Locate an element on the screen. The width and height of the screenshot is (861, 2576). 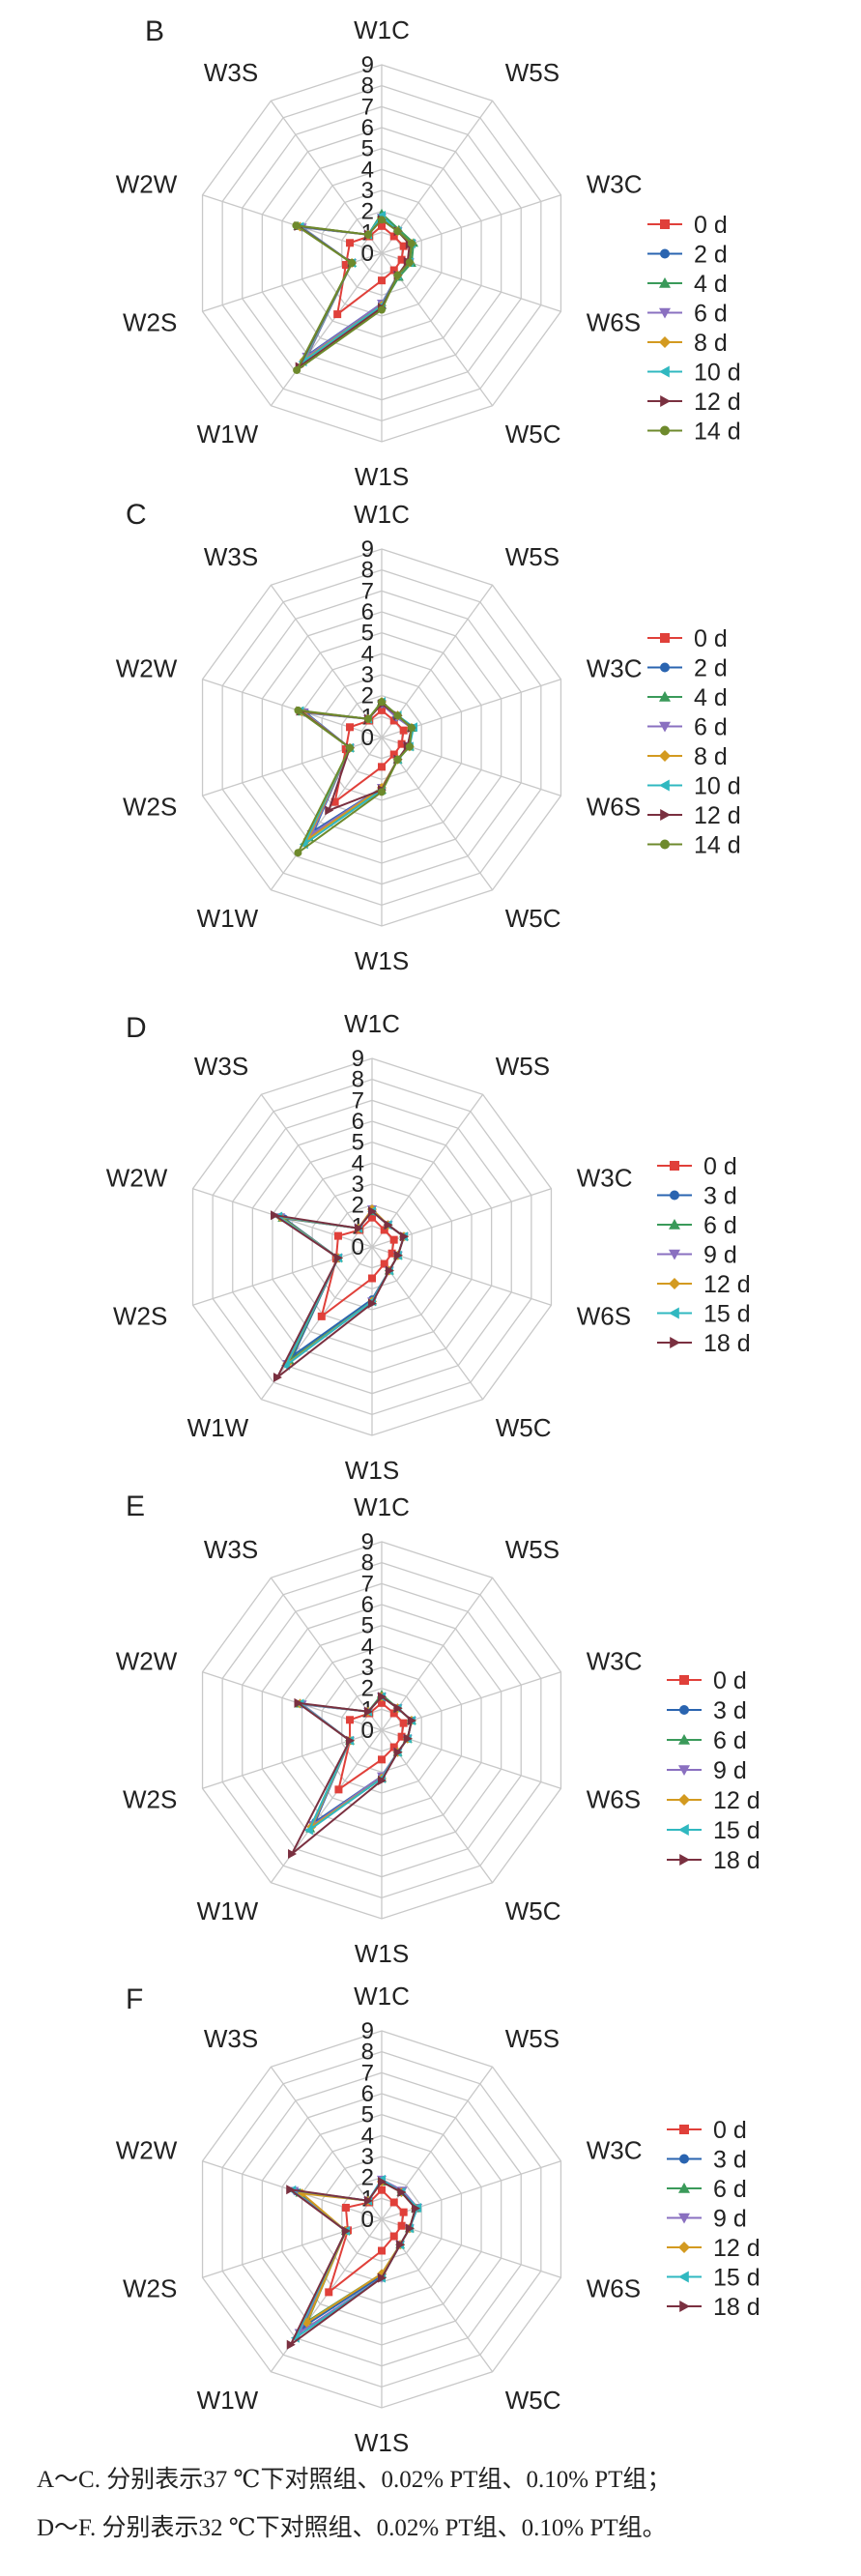
legend-label: 9 d is located at coordinates (730, 2219).